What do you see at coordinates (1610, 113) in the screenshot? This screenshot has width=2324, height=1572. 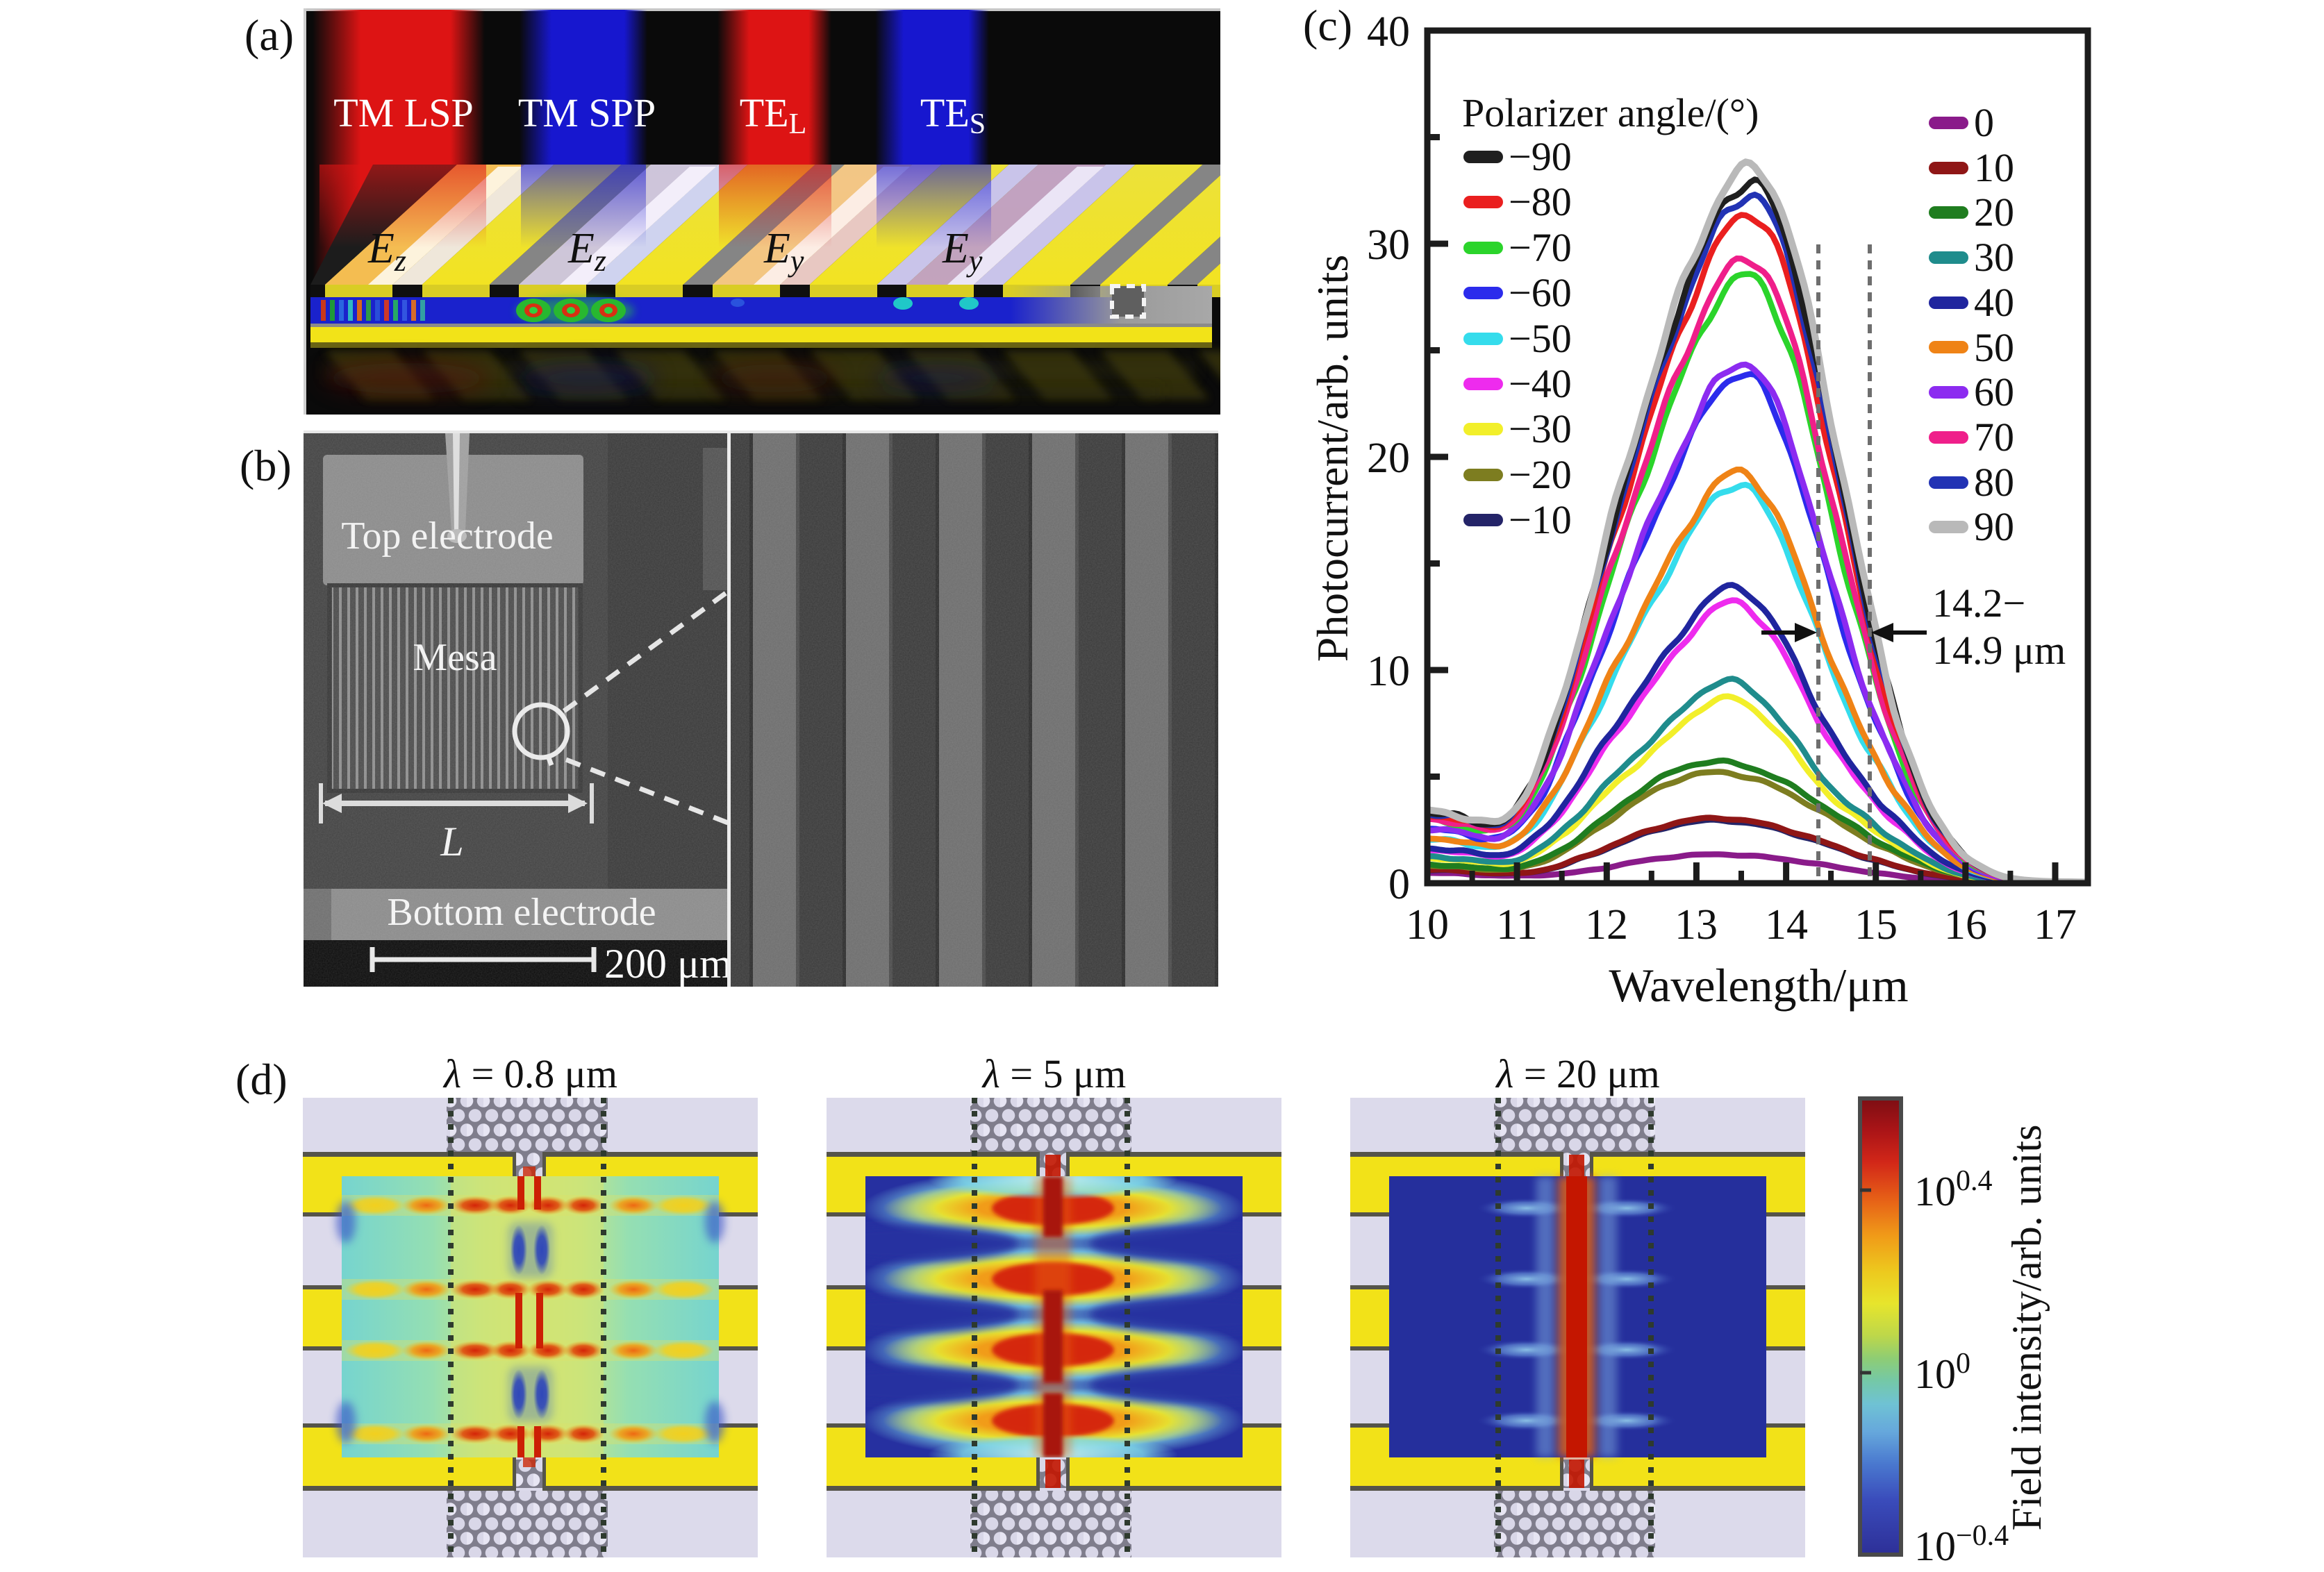 I see `svg-text: Polarizer angle/(°)` at bounding box center [1610, 113].